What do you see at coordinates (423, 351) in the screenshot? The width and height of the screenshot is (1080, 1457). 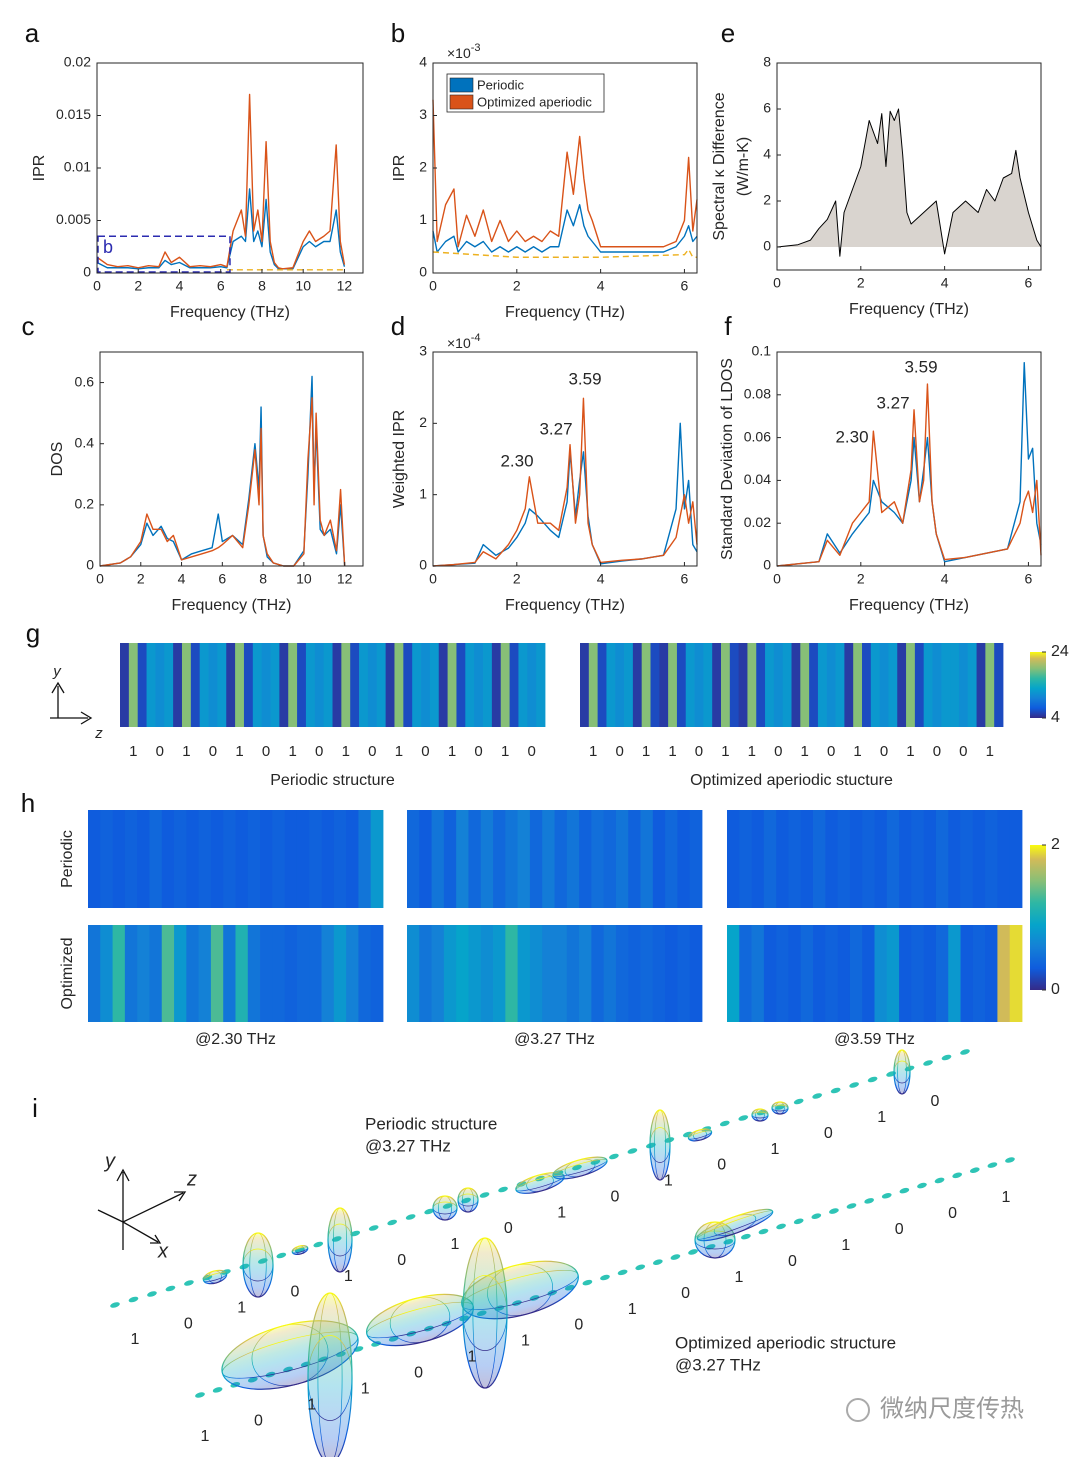 I see `y-tick-label: 3` at bounding box center [423, 351].